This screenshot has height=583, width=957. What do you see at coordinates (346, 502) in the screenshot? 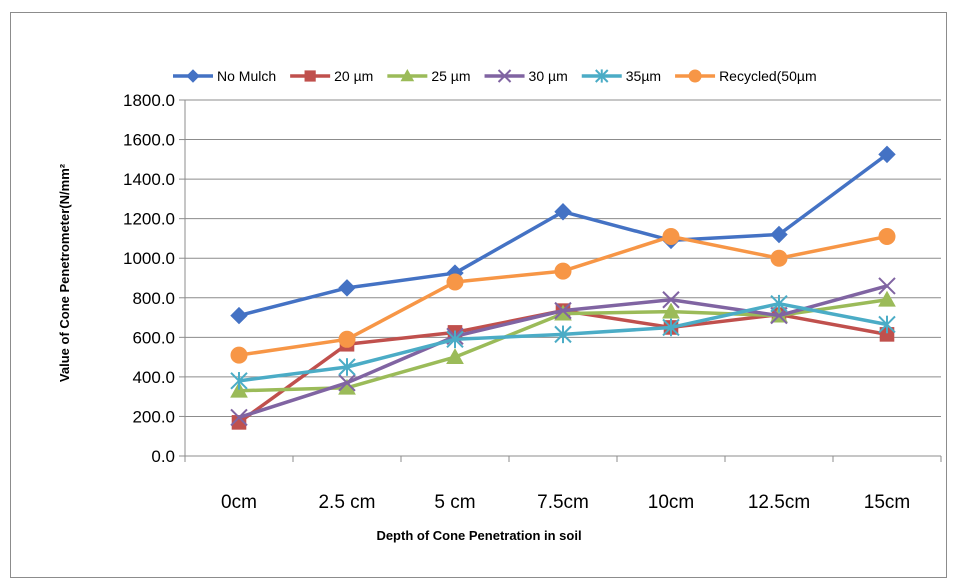
I see `x-tick-label: 2.5 cm` at bounding box center [346, 502].